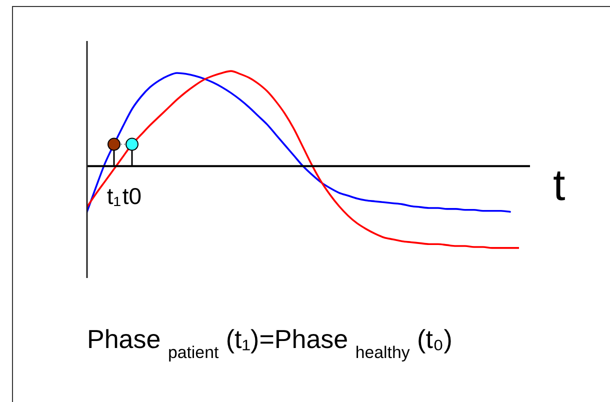 The image size is (610, 402). What do you see at coordinates (269, 343) in the screenshot?
I see `text: Phase $_{patient}$ (t₁)=Phase $_{healthy}$ (t₀)` at bounding box center [269, 343].